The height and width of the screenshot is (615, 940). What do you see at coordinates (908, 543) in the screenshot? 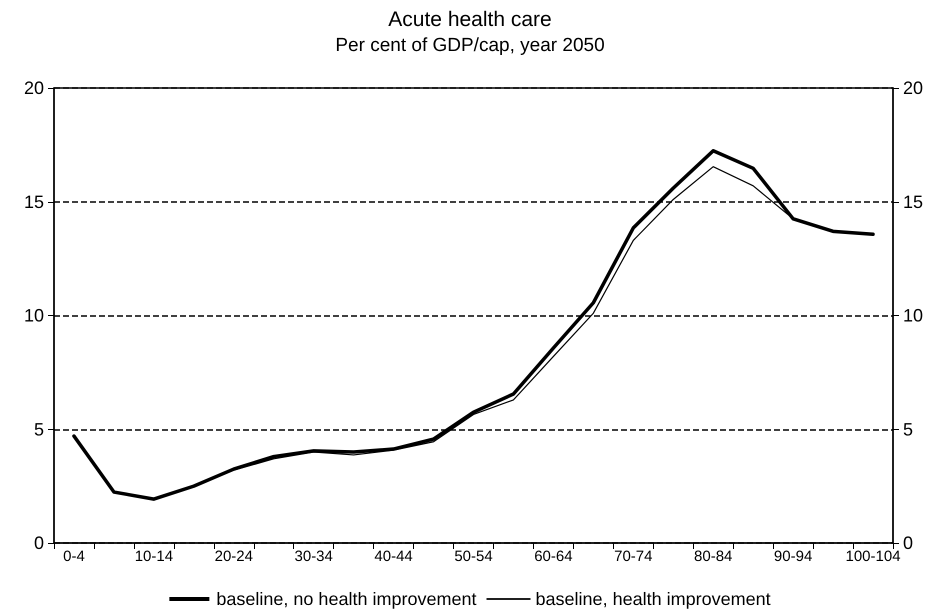
I see `y2-tick-label: 0` at bounding box center [908, 543].